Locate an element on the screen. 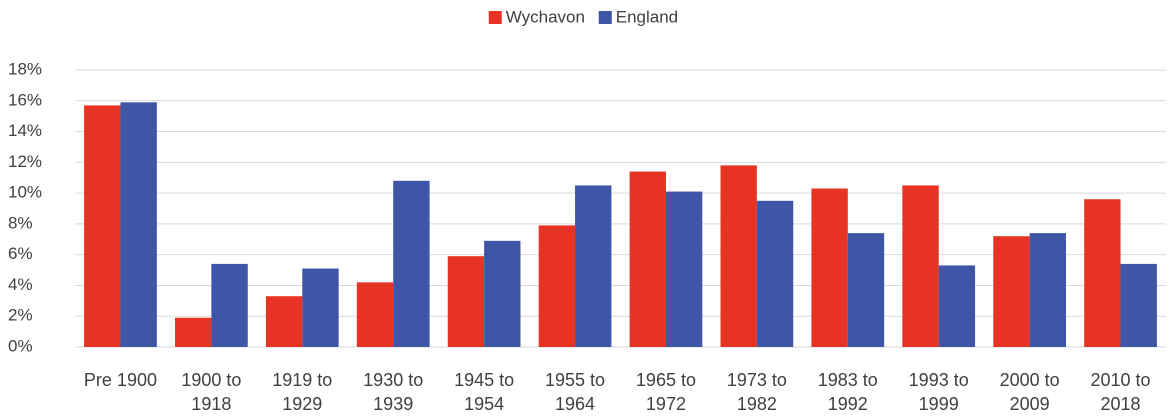 This screenshot has height=419, width=1176. x-tick-label: 1930 to 1939 is located at coordinates (393, 392).